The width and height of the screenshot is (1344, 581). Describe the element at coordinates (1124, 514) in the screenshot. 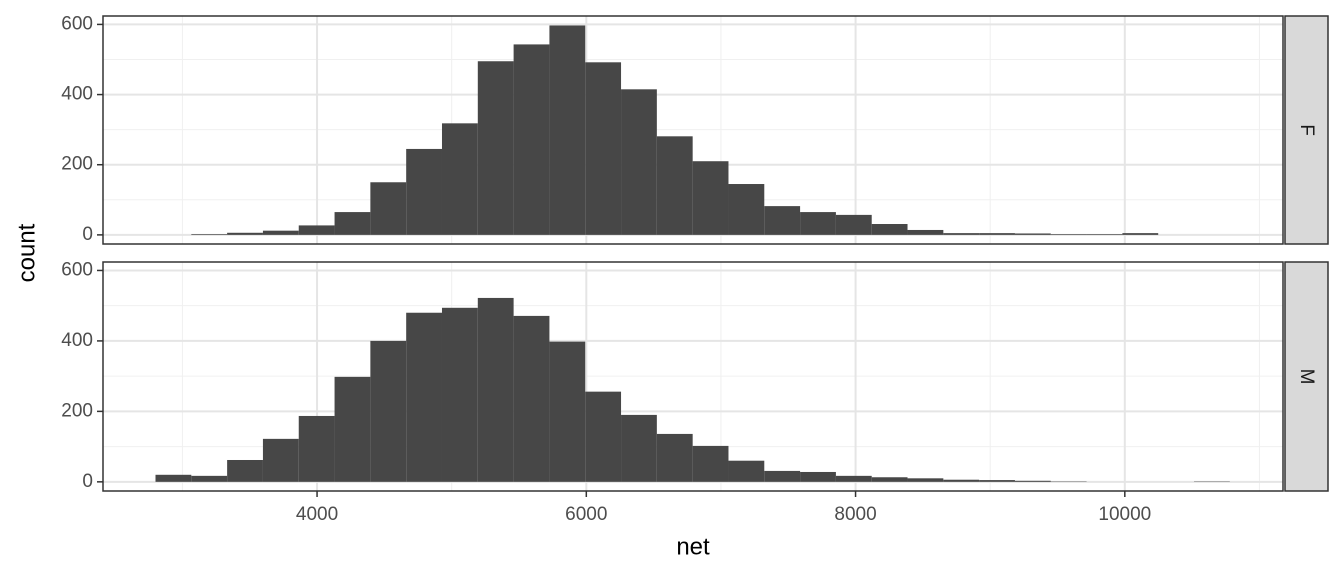

I see `x-tick-label: 10000` at that location.